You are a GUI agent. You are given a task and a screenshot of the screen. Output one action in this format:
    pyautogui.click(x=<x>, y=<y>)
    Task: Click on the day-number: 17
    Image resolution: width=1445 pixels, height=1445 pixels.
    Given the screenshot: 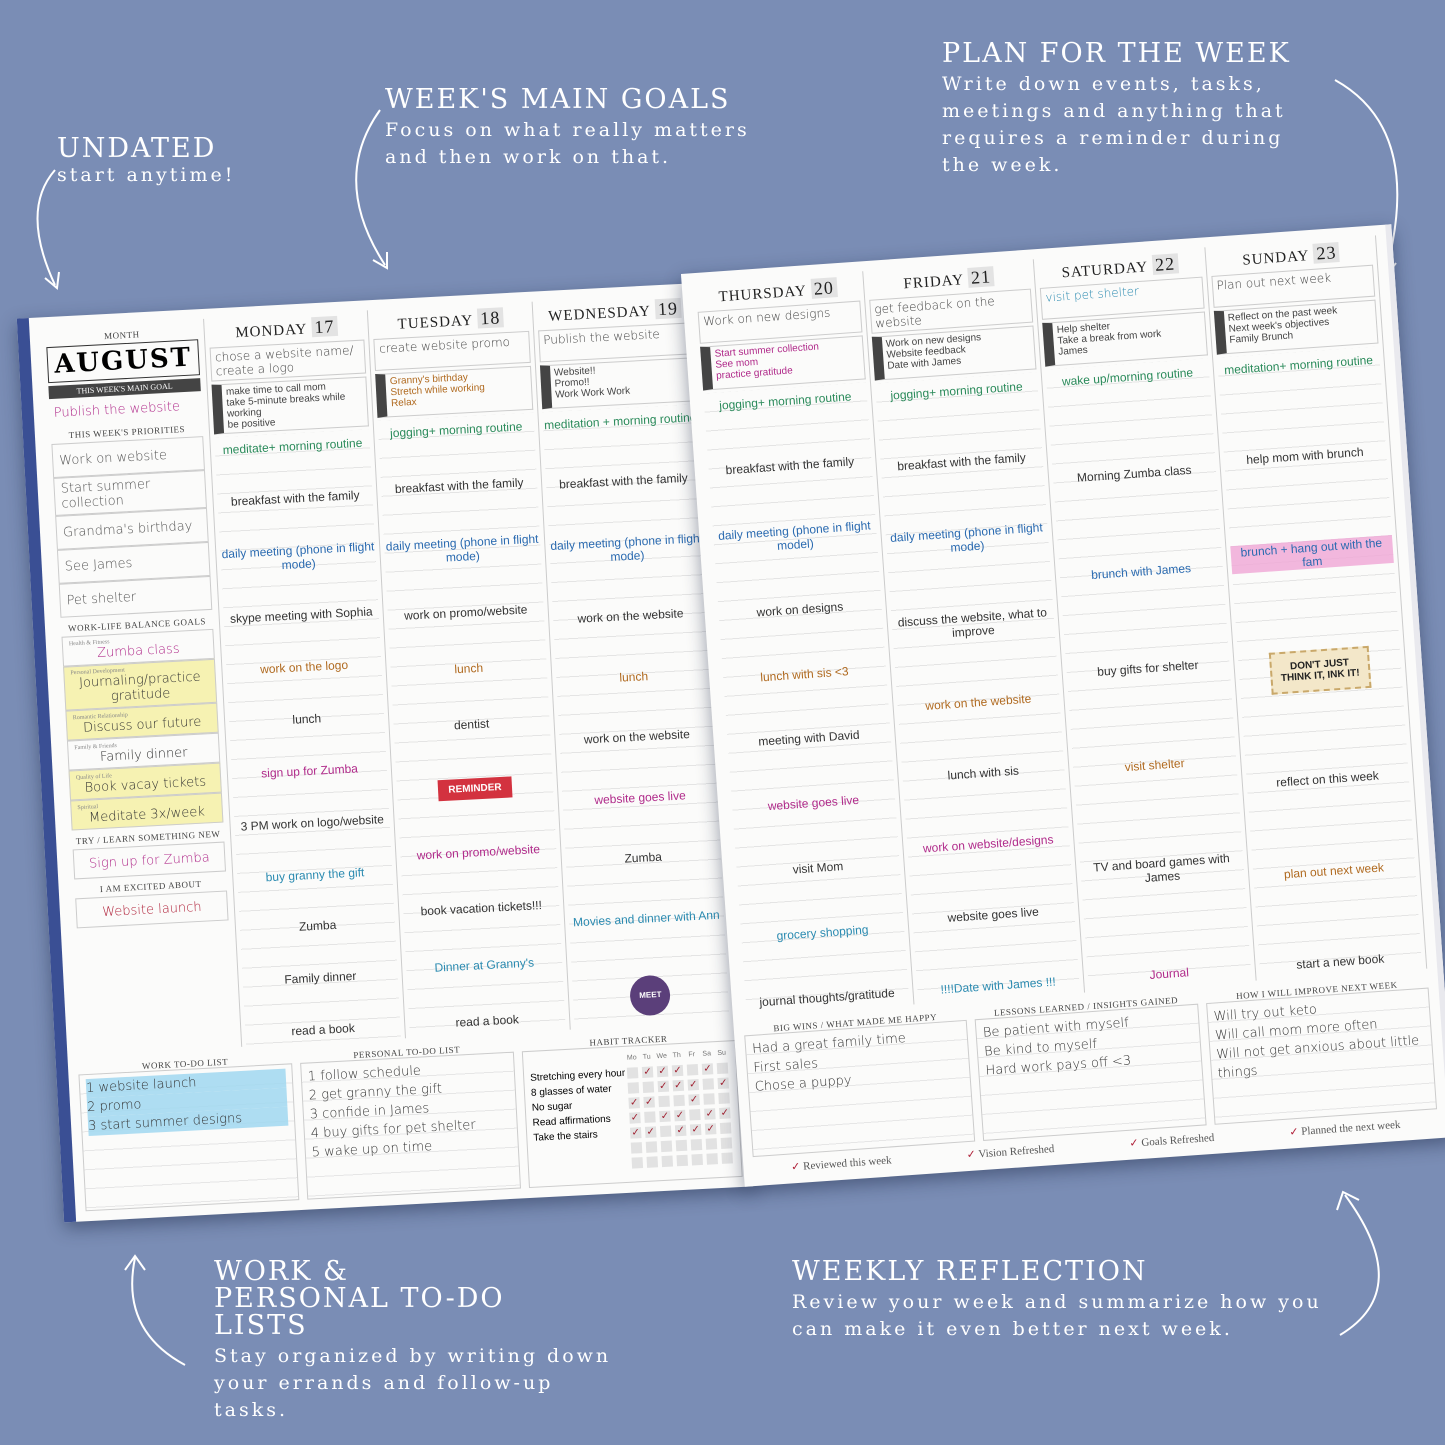 What is the action you would take?
    pyautogui.click(x=324, y=326)
    